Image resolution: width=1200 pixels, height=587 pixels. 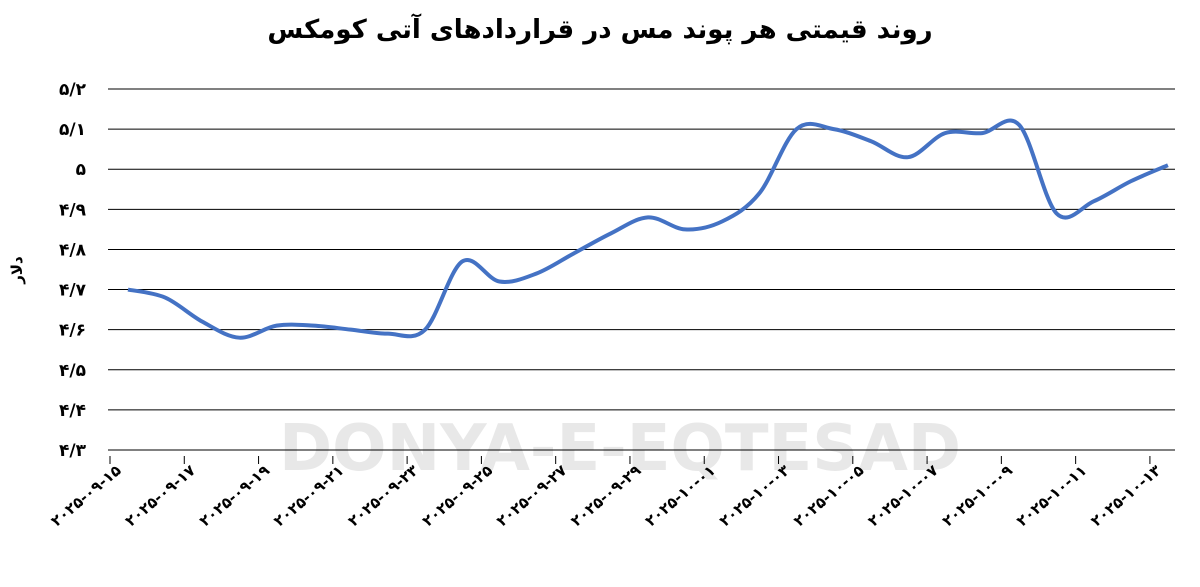 I want to click on watermark: DONYA-E-EQTESAD, so click(x=620, y=449).